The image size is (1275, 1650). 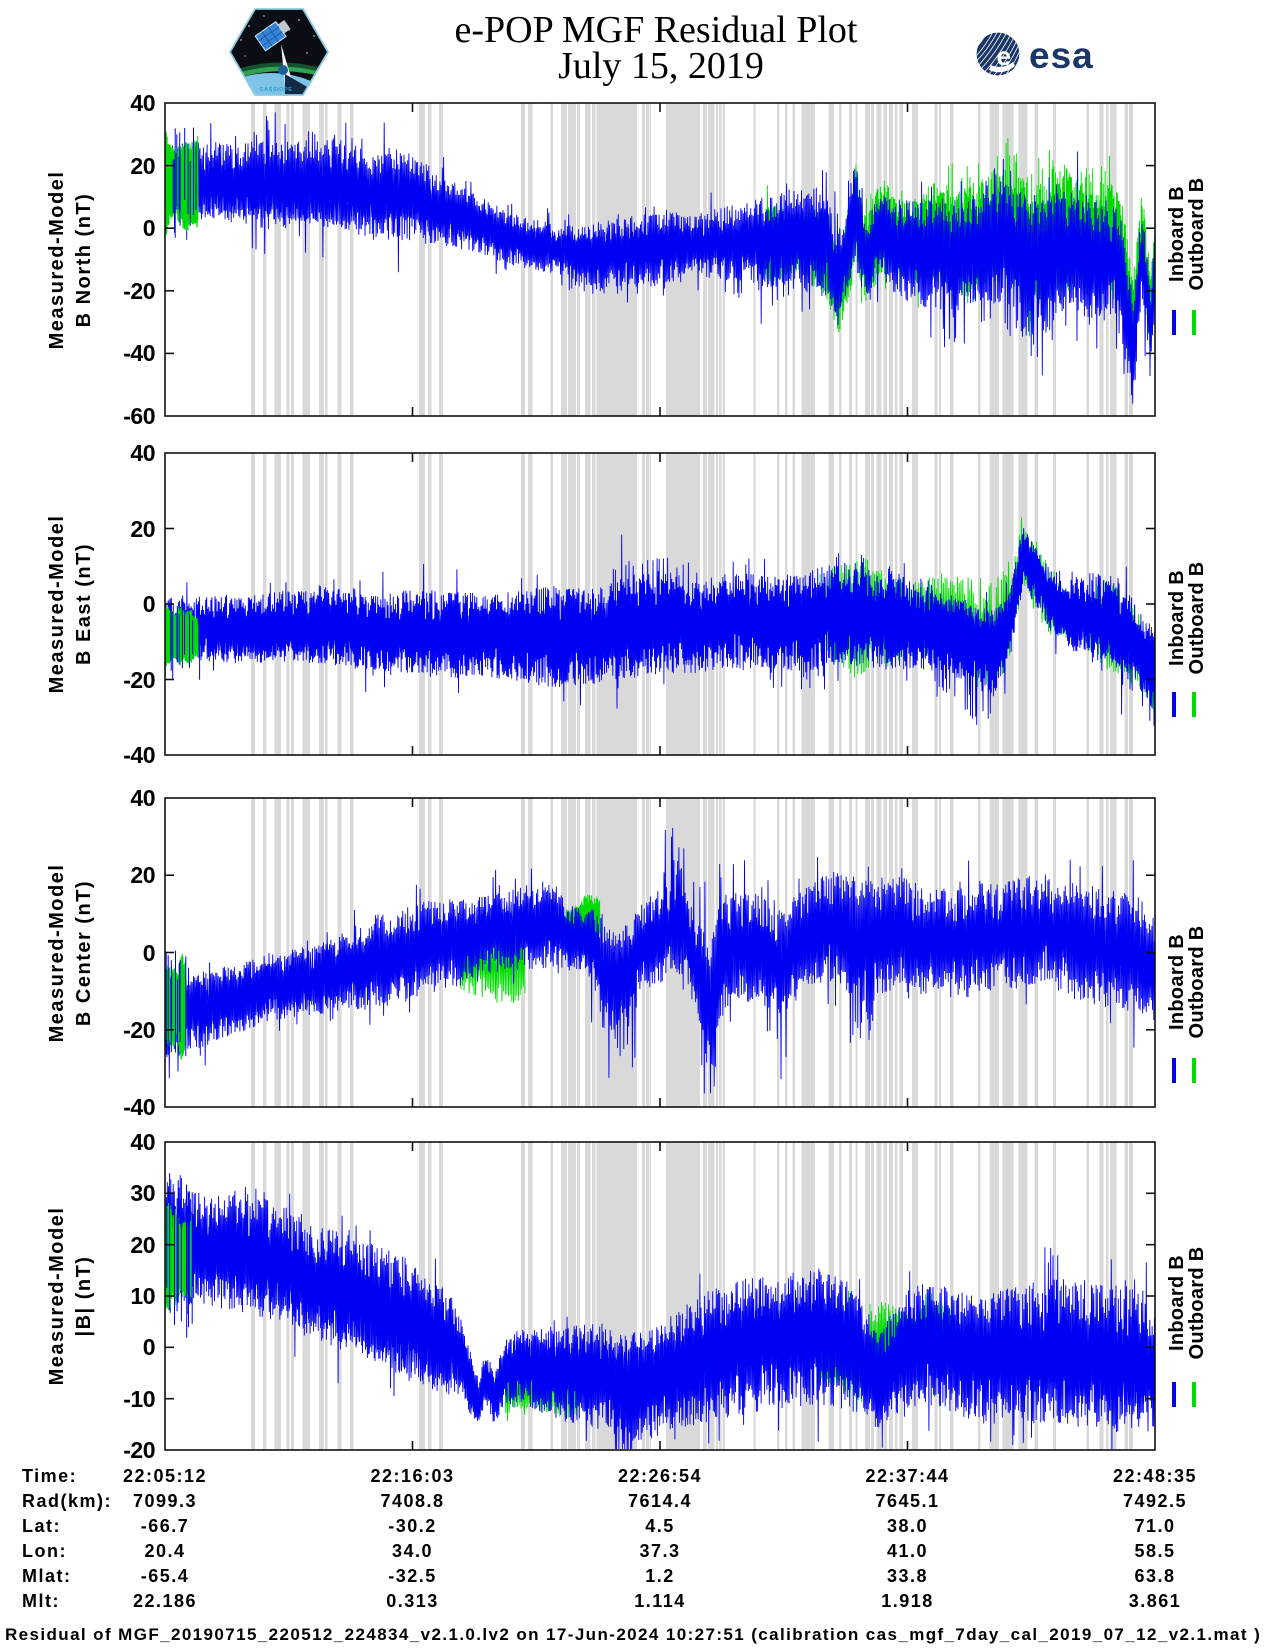 I want to click on svg-text: e, so click(x=1004, y=56).